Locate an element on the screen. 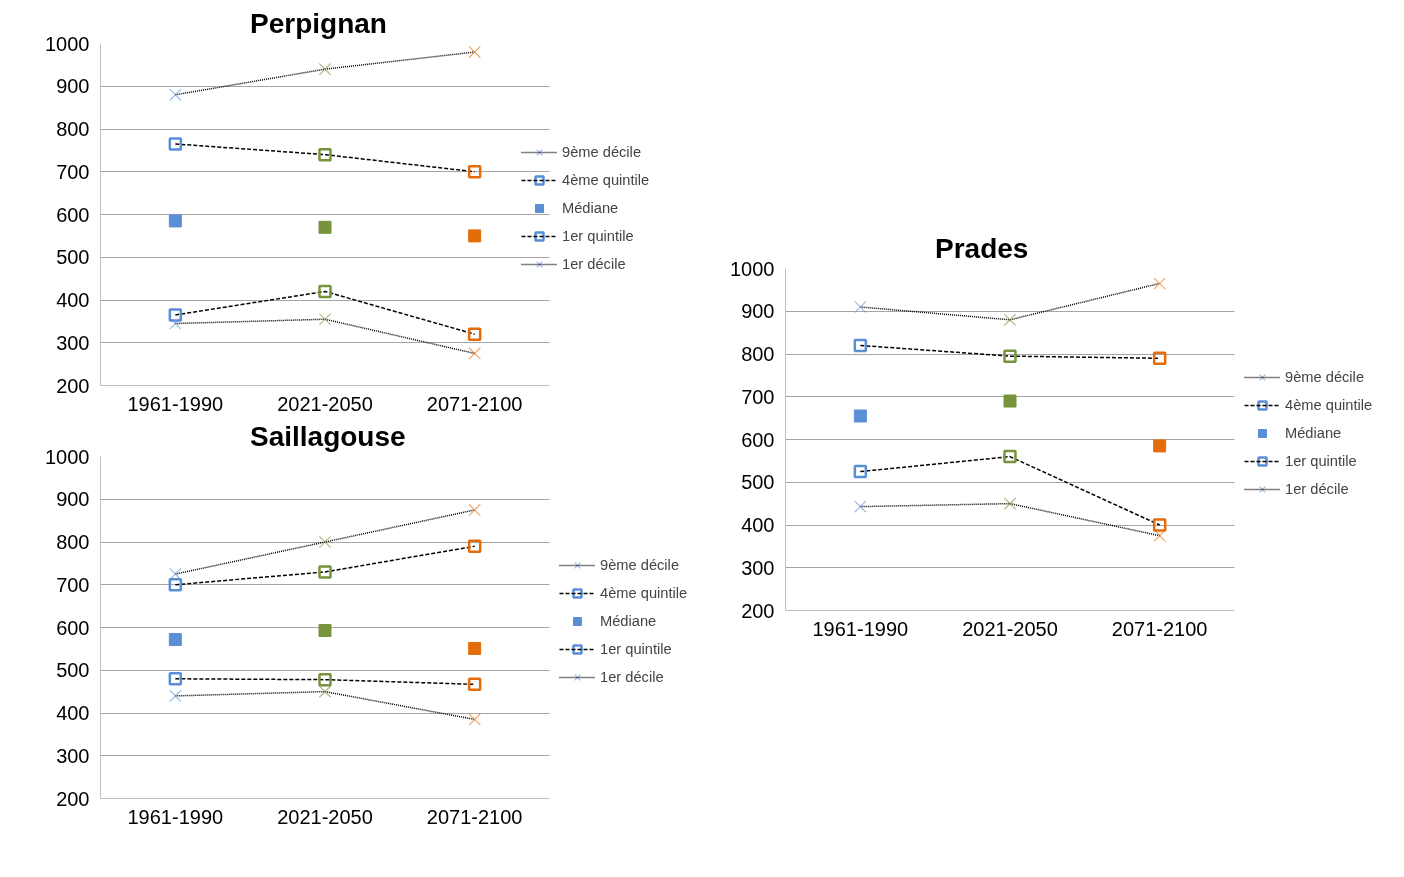 The height and width of the screenshot is (877, 1404). chart-title: Saillagouse is located at coordinates (328, 436).